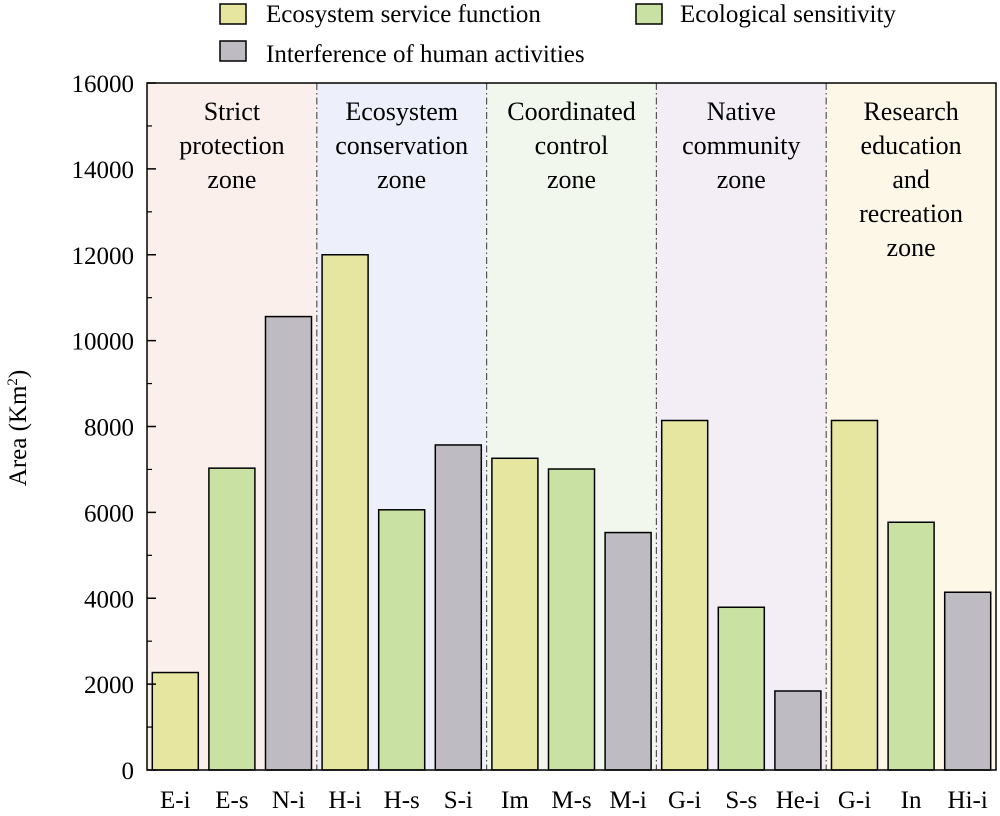 This screenshot has width=1000, height=816. Describe the element at coordinates (741, 800) in the screenshot. I see `x-tick-label-s-s-11: S-s` at that location.